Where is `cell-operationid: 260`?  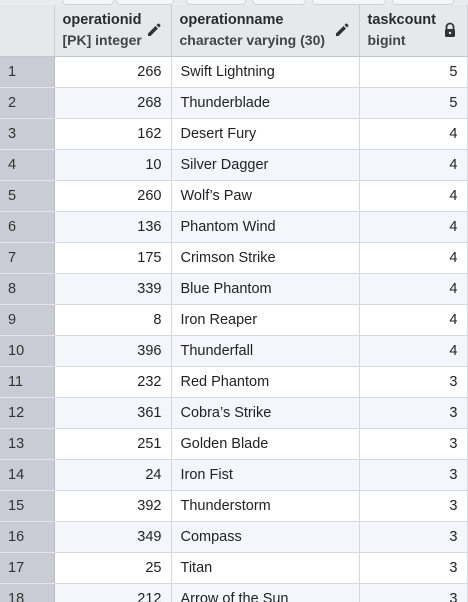 cell-operationid: 260 is located at coordinates (113, 196).